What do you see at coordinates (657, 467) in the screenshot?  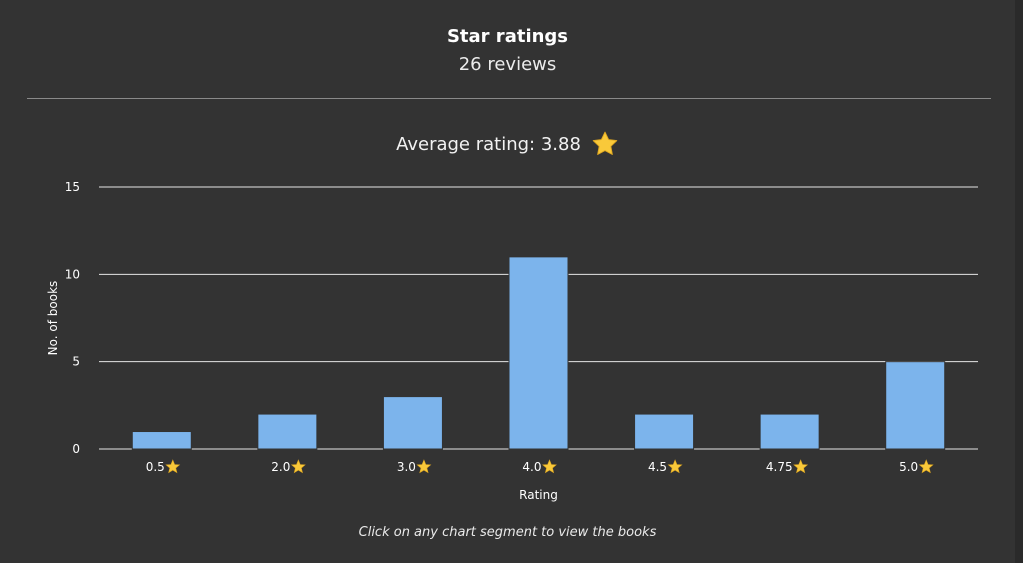 I see `x-tick-text: 4.5` at bounding box center [657, 467].